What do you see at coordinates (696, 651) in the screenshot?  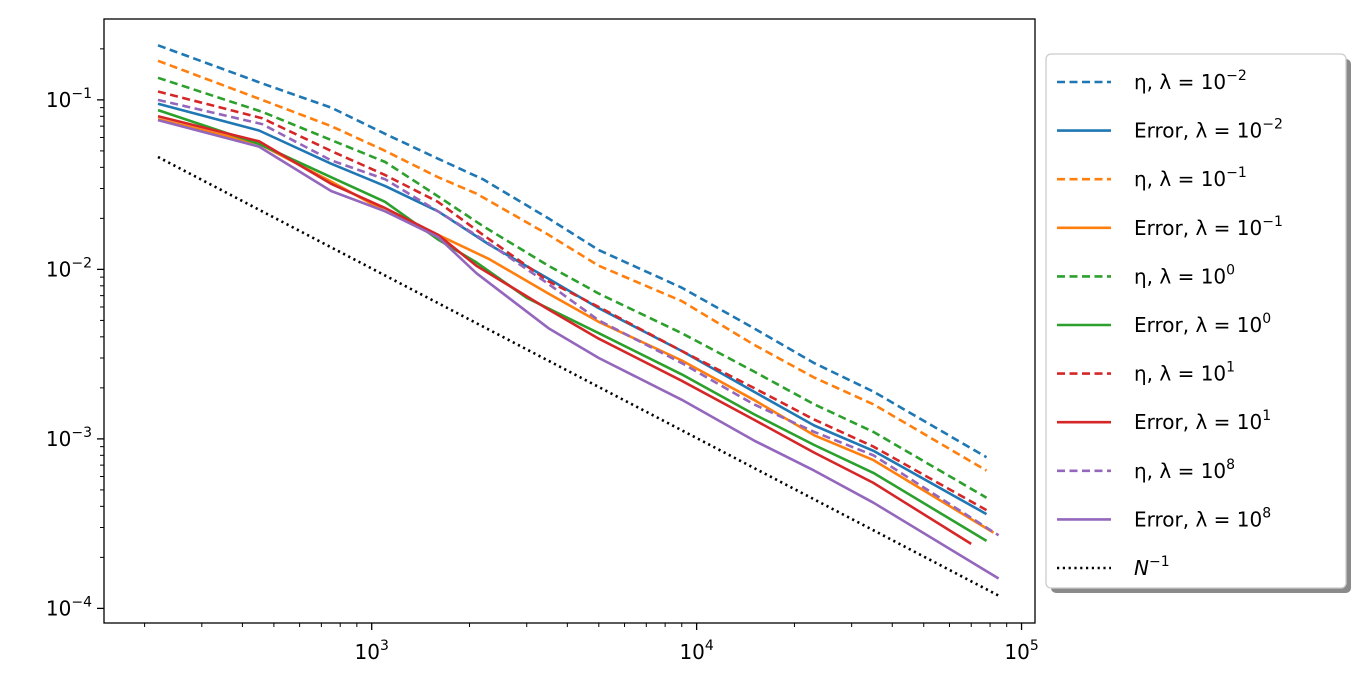 I see `x-tick-label: 10⁴` at bounding box center [696, 651].